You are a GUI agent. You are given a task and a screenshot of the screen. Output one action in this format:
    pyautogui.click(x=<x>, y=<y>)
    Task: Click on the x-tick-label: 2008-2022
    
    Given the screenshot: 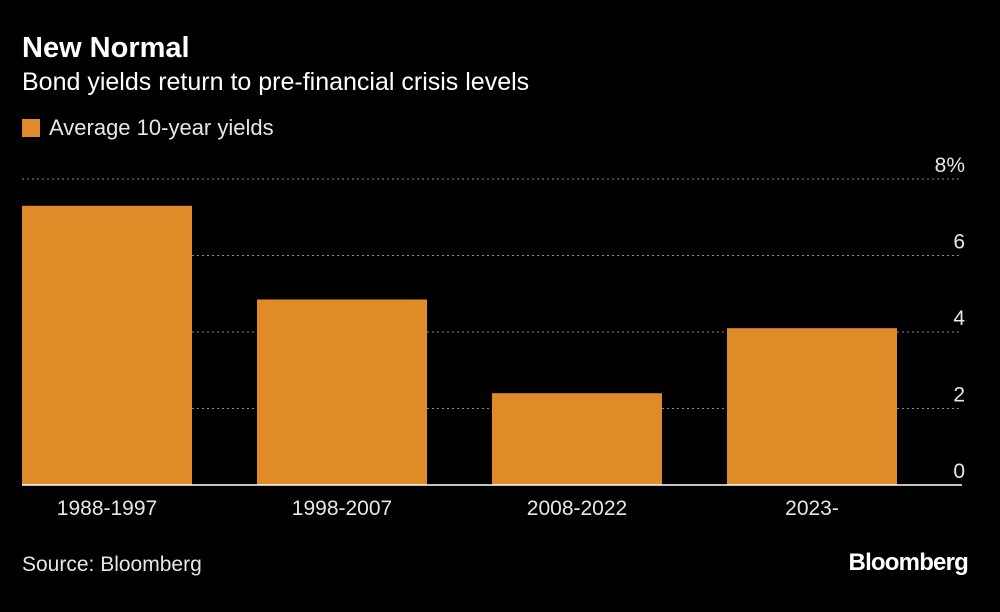 What is the action you would take?
    pyautogui.click(x=577, y=508)
    